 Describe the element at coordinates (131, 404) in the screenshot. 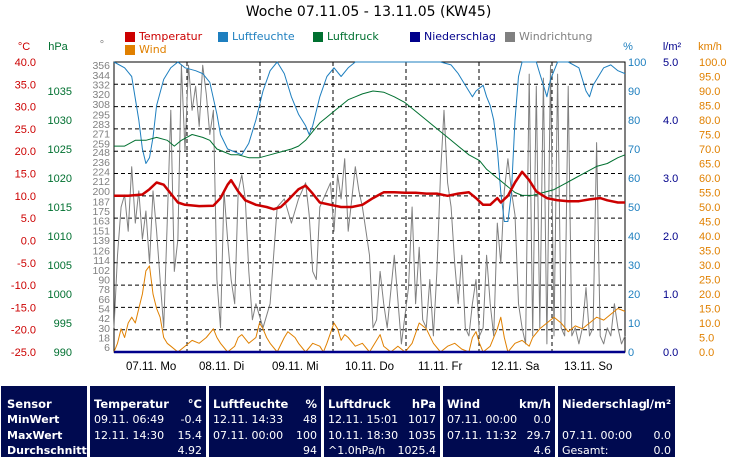

I see `temp-header: Temperatur` at that location.